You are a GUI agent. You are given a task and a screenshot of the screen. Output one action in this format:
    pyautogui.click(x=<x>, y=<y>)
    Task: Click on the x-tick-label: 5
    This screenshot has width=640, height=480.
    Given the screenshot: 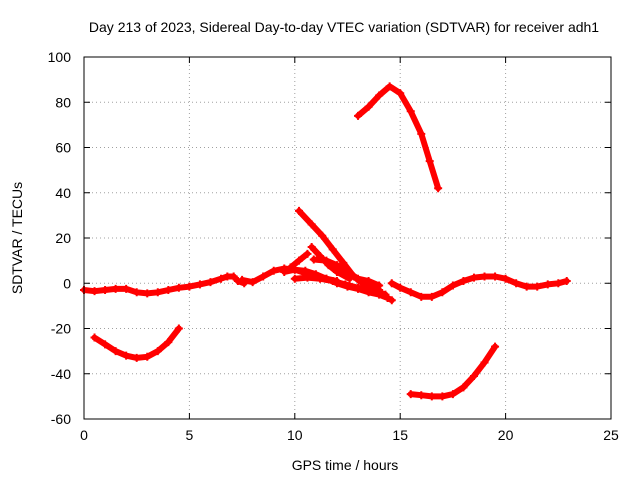 What is the action you would take?
    pyautogui.click(x=190, y=435)
    